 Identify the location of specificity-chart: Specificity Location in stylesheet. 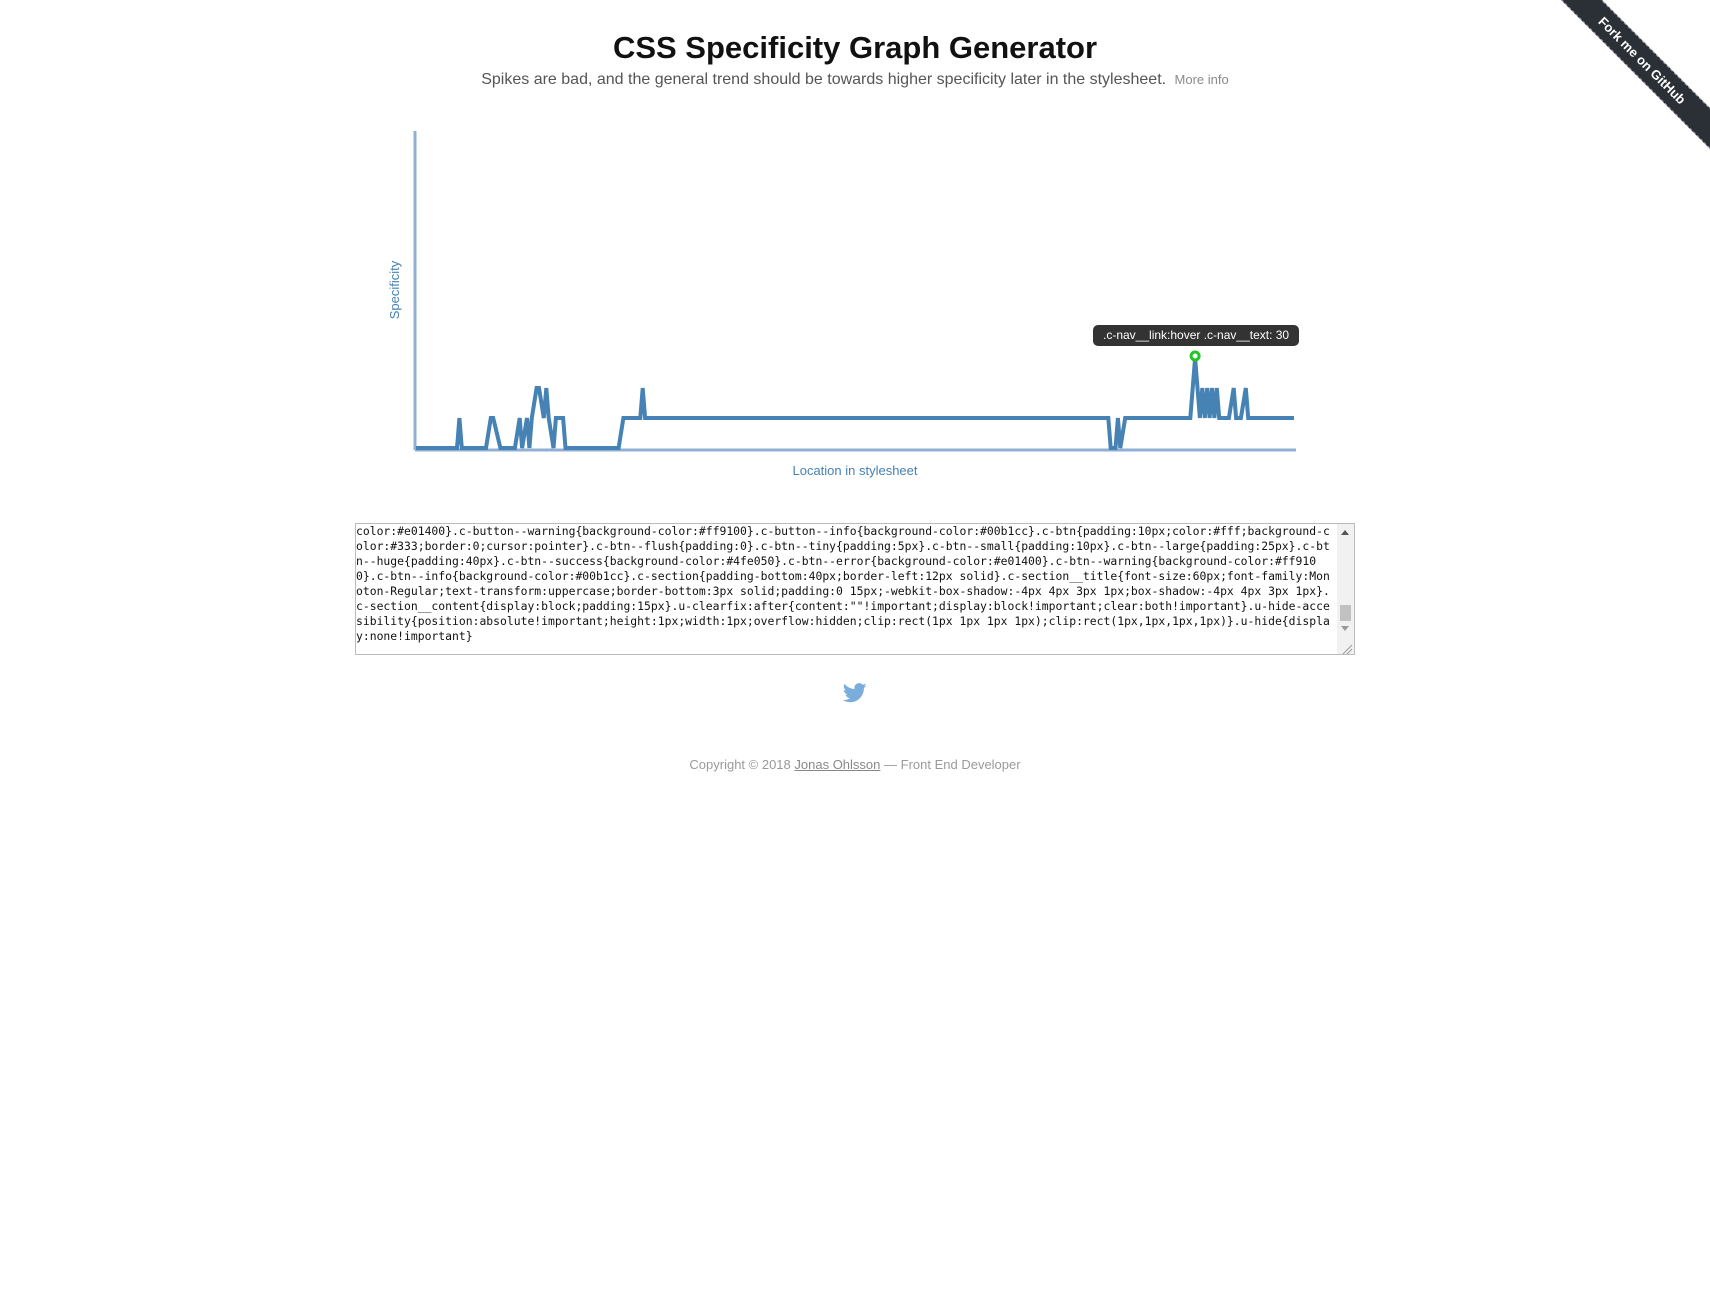
(841, 304).